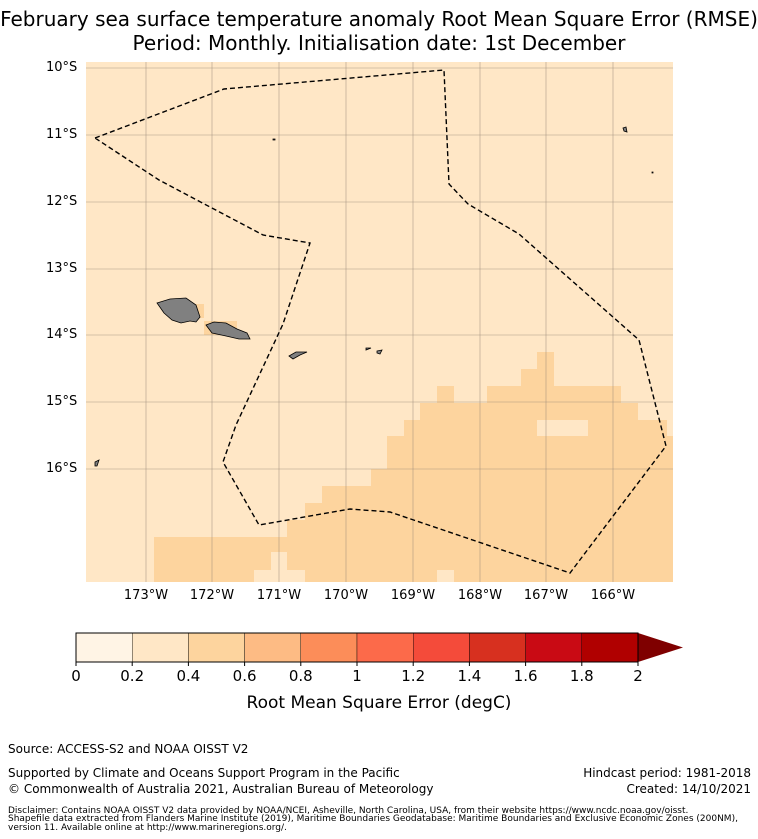 Image resolution: width=758 pixels, height=839 pixels. Describe the element at coordinates (413, 595) in the screenshot. I see `lon-label-169w: 169°W` at that location.